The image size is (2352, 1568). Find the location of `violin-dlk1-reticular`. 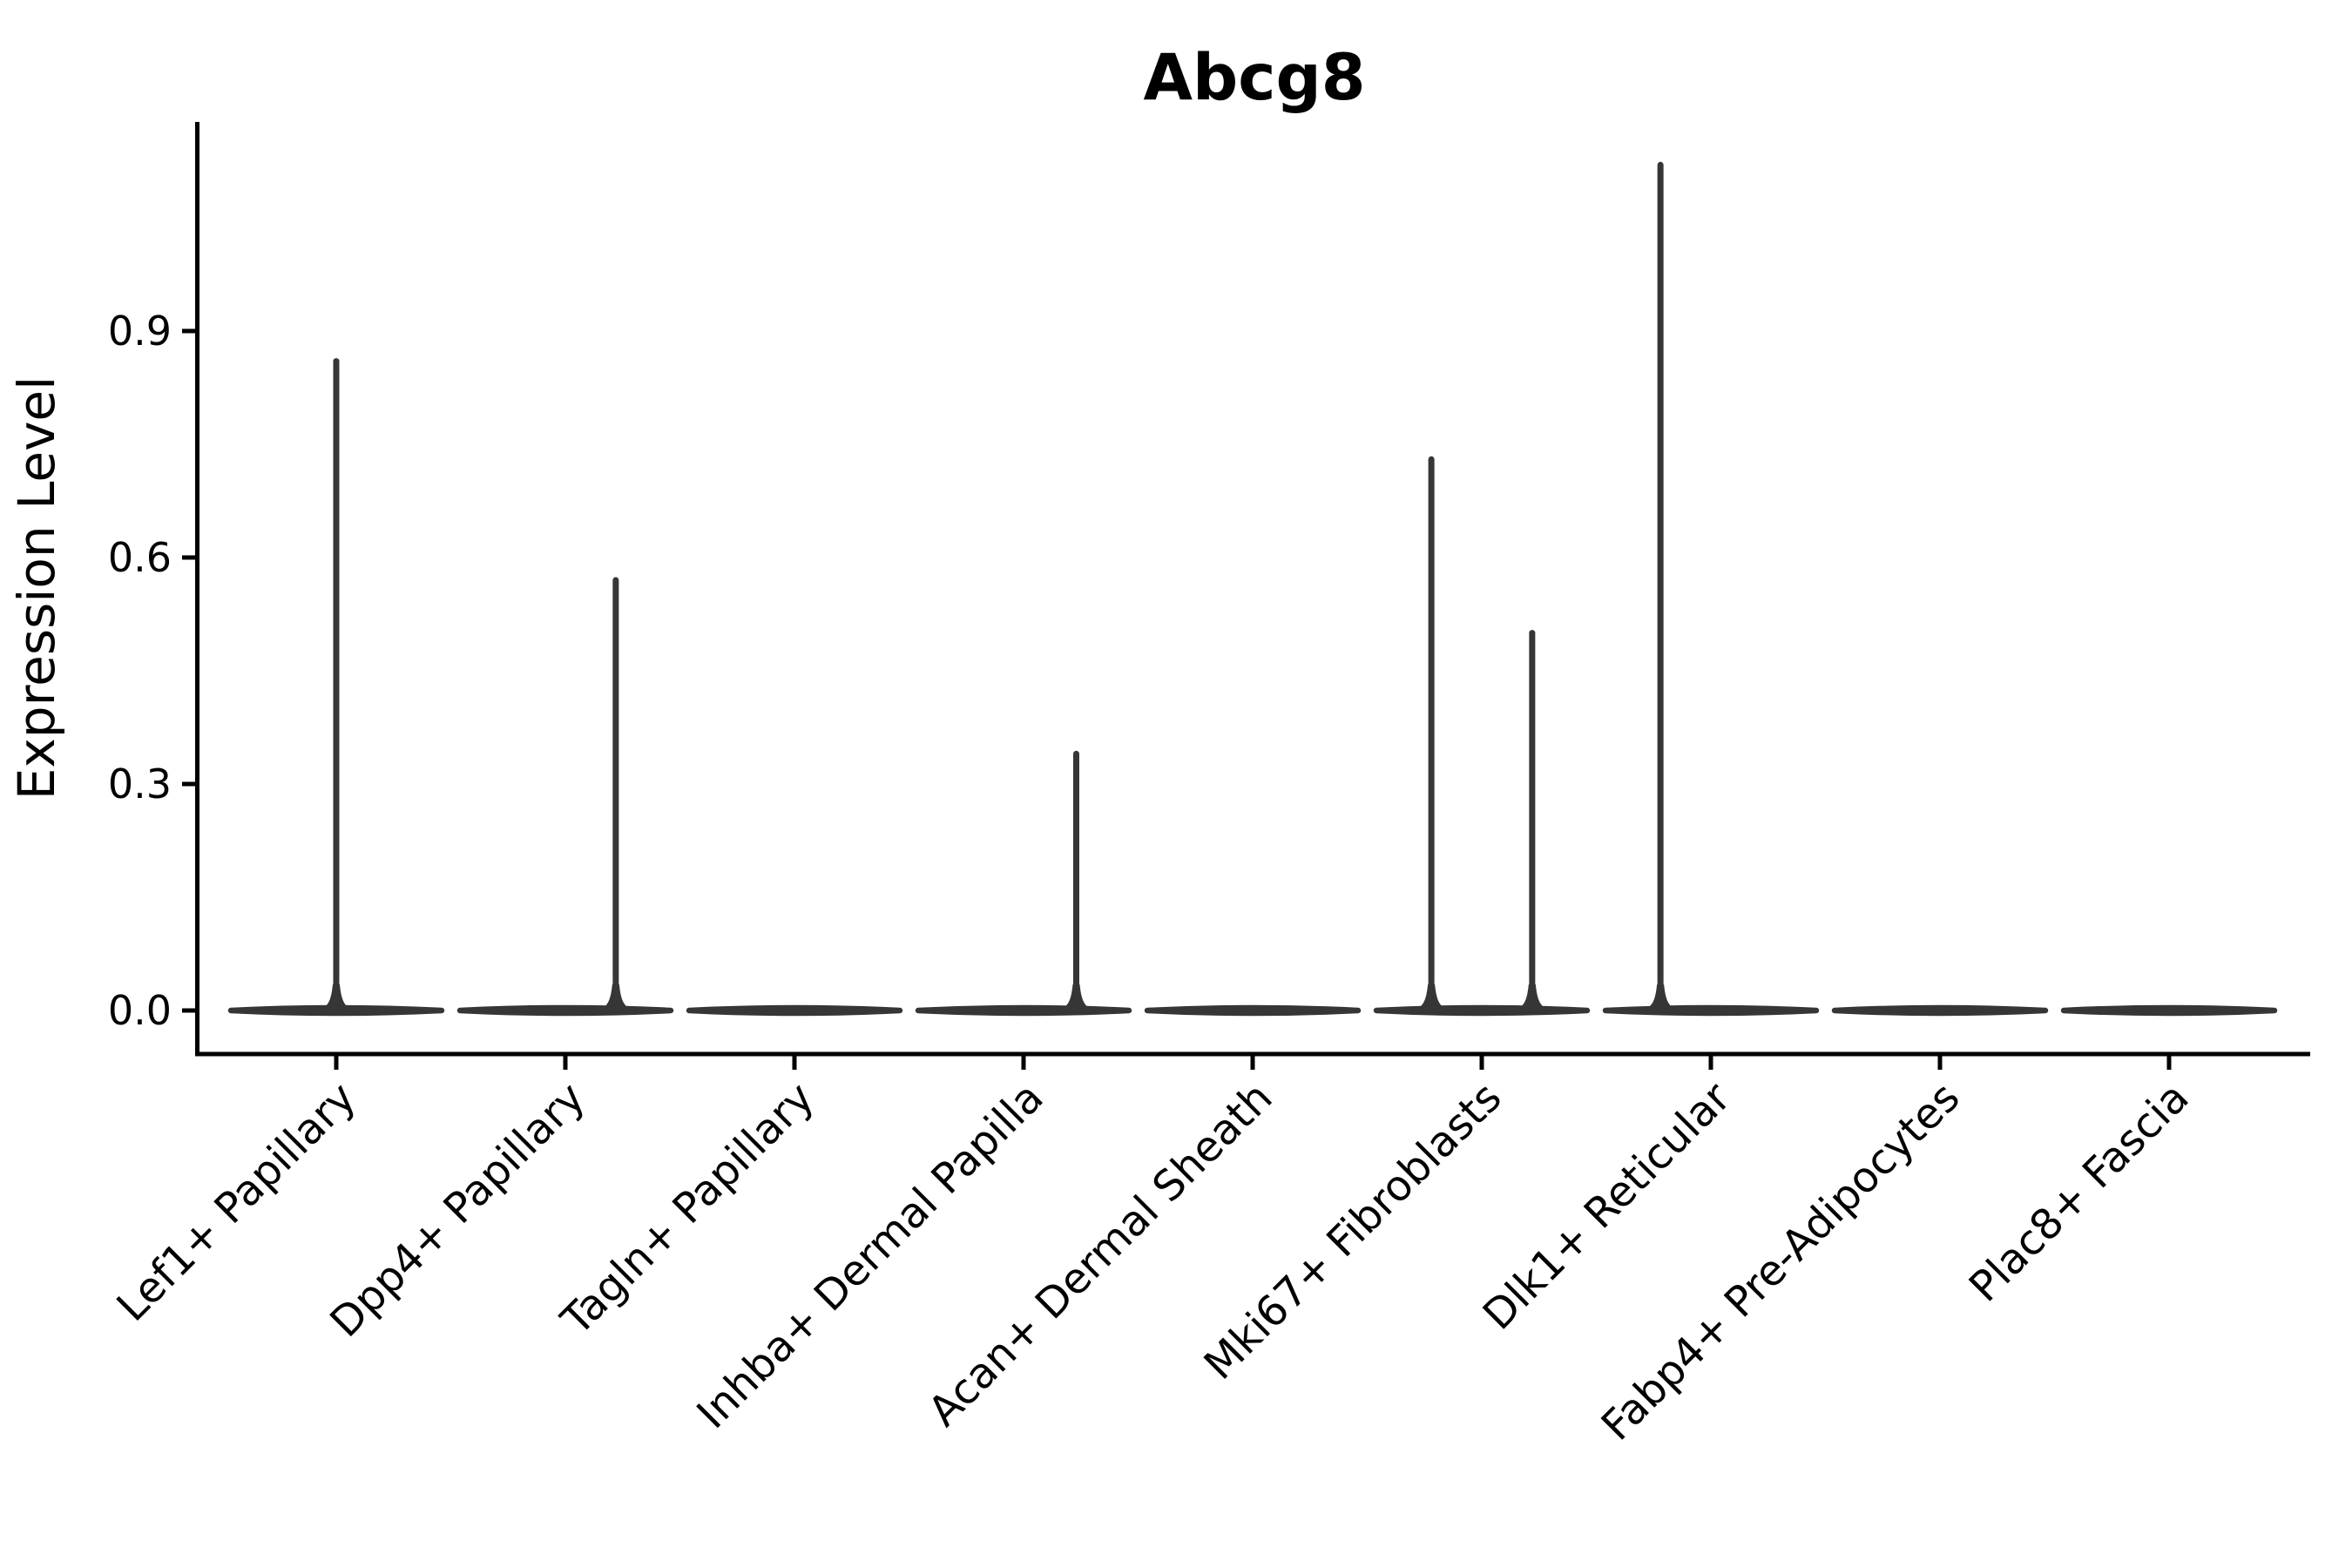

violin-dlk1-reticular is located at coordinates (1711, 589).